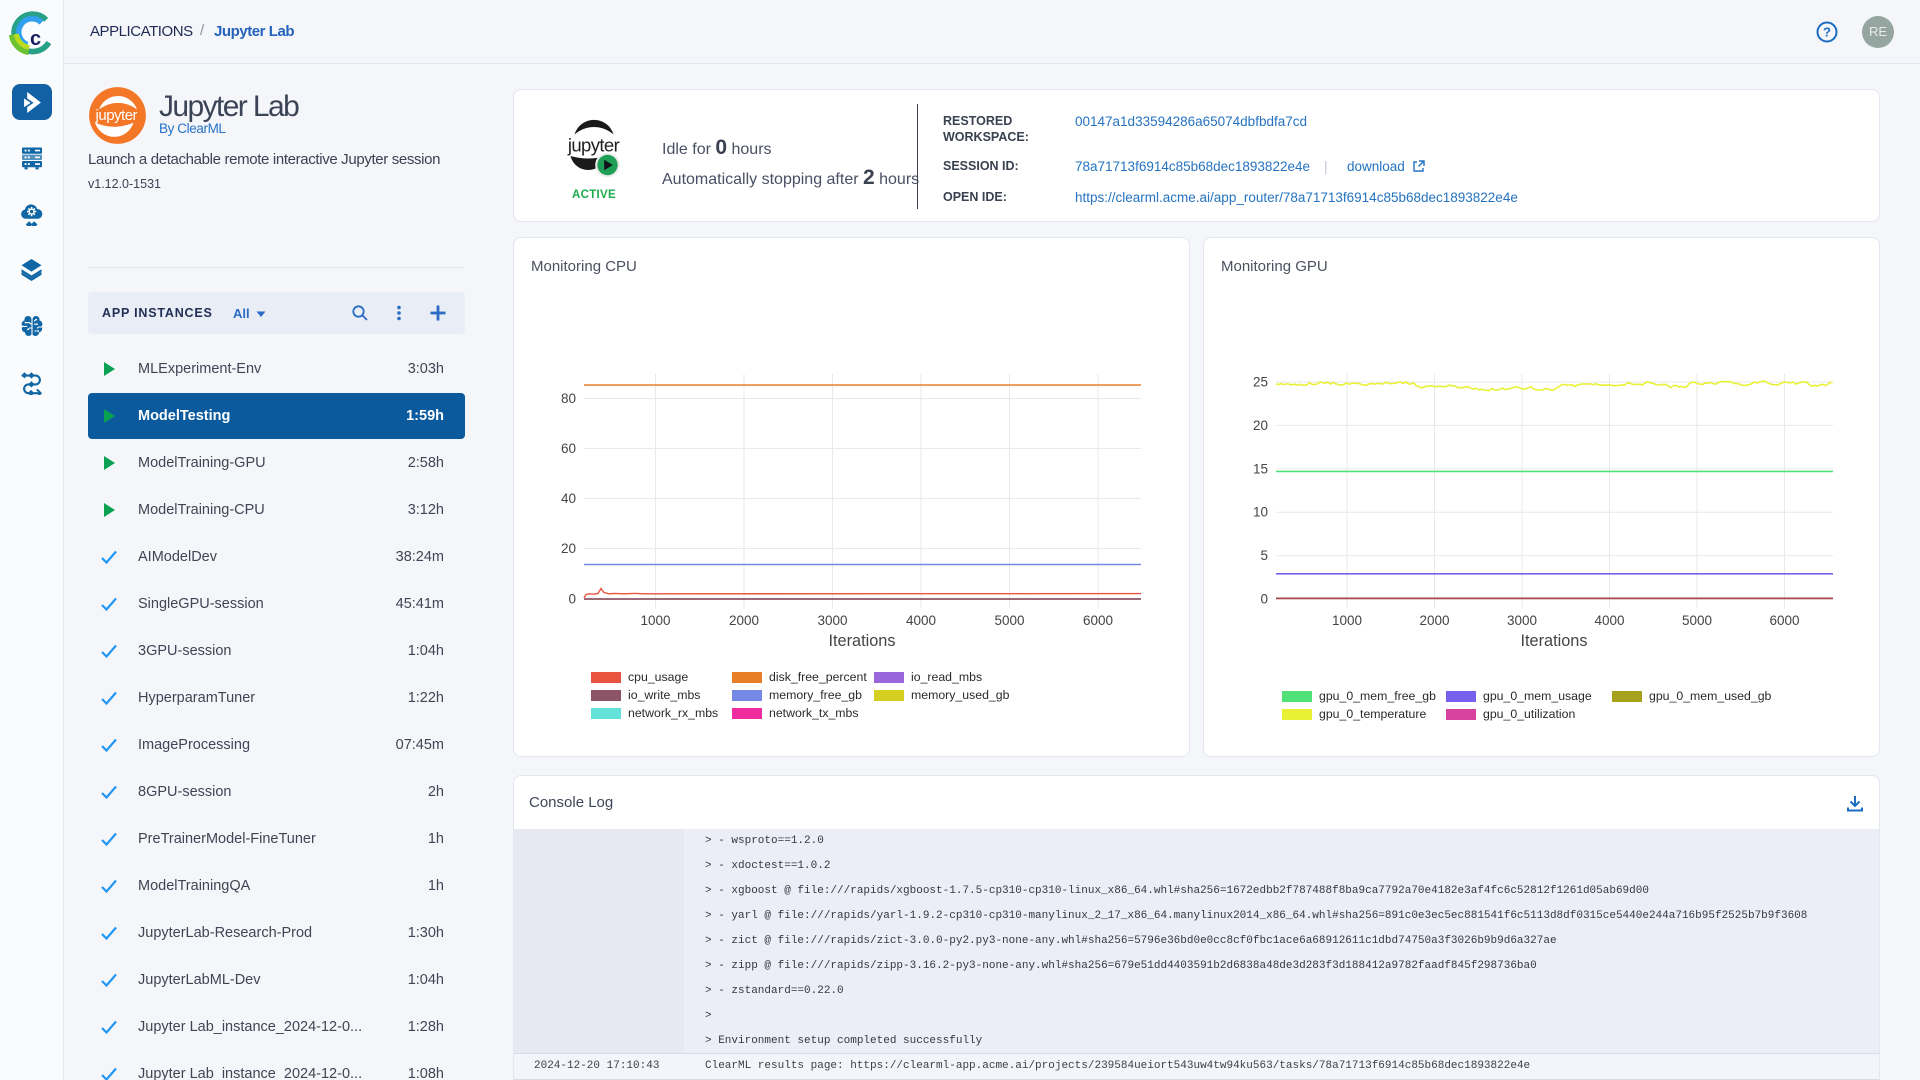 The image size is (1920, 1080). Describe the element at coordinates (1260, 382) in the screenshot. I see `svg-text: 25` at that location.